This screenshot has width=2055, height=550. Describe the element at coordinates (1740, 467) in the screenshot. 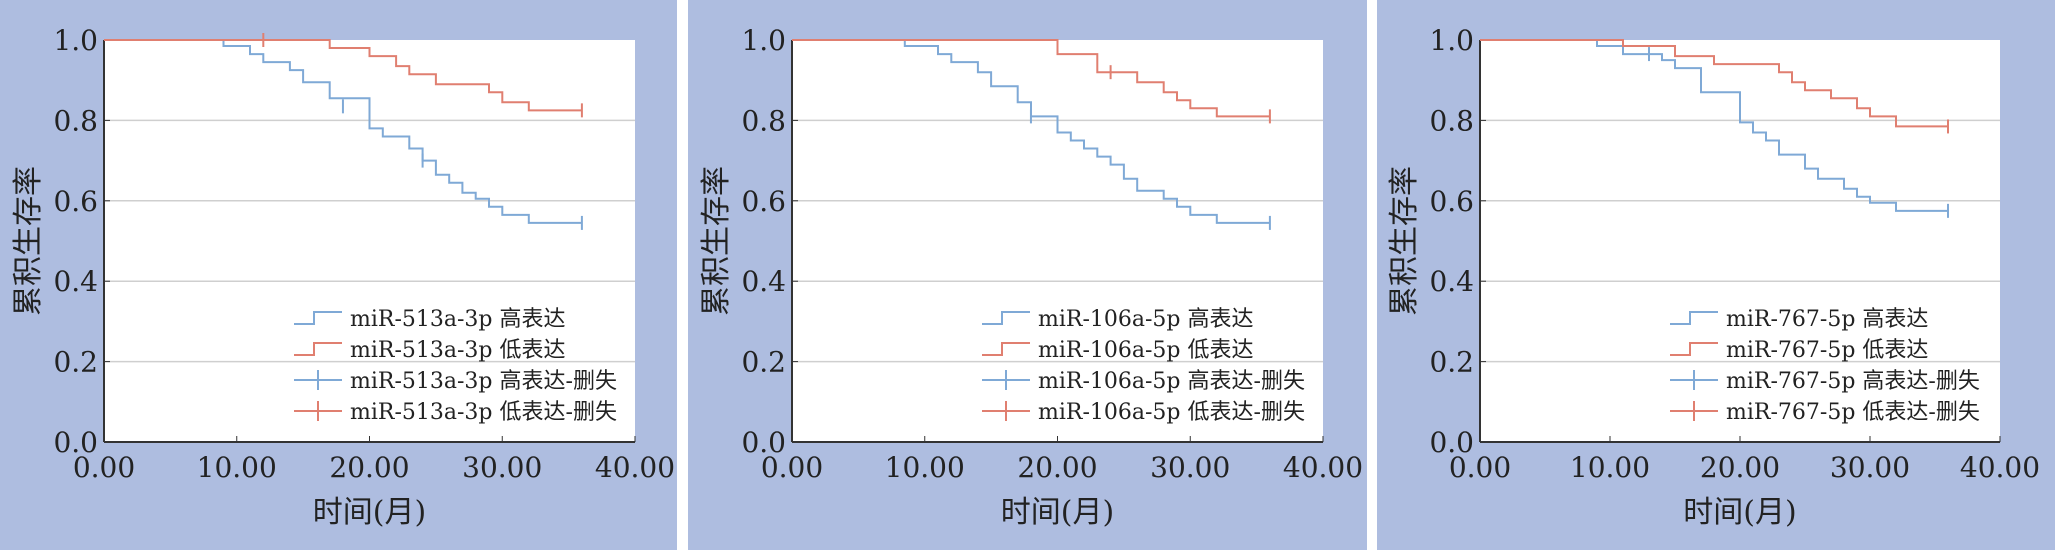

I see `chart3-x-tick-label: 20.00` at that location.